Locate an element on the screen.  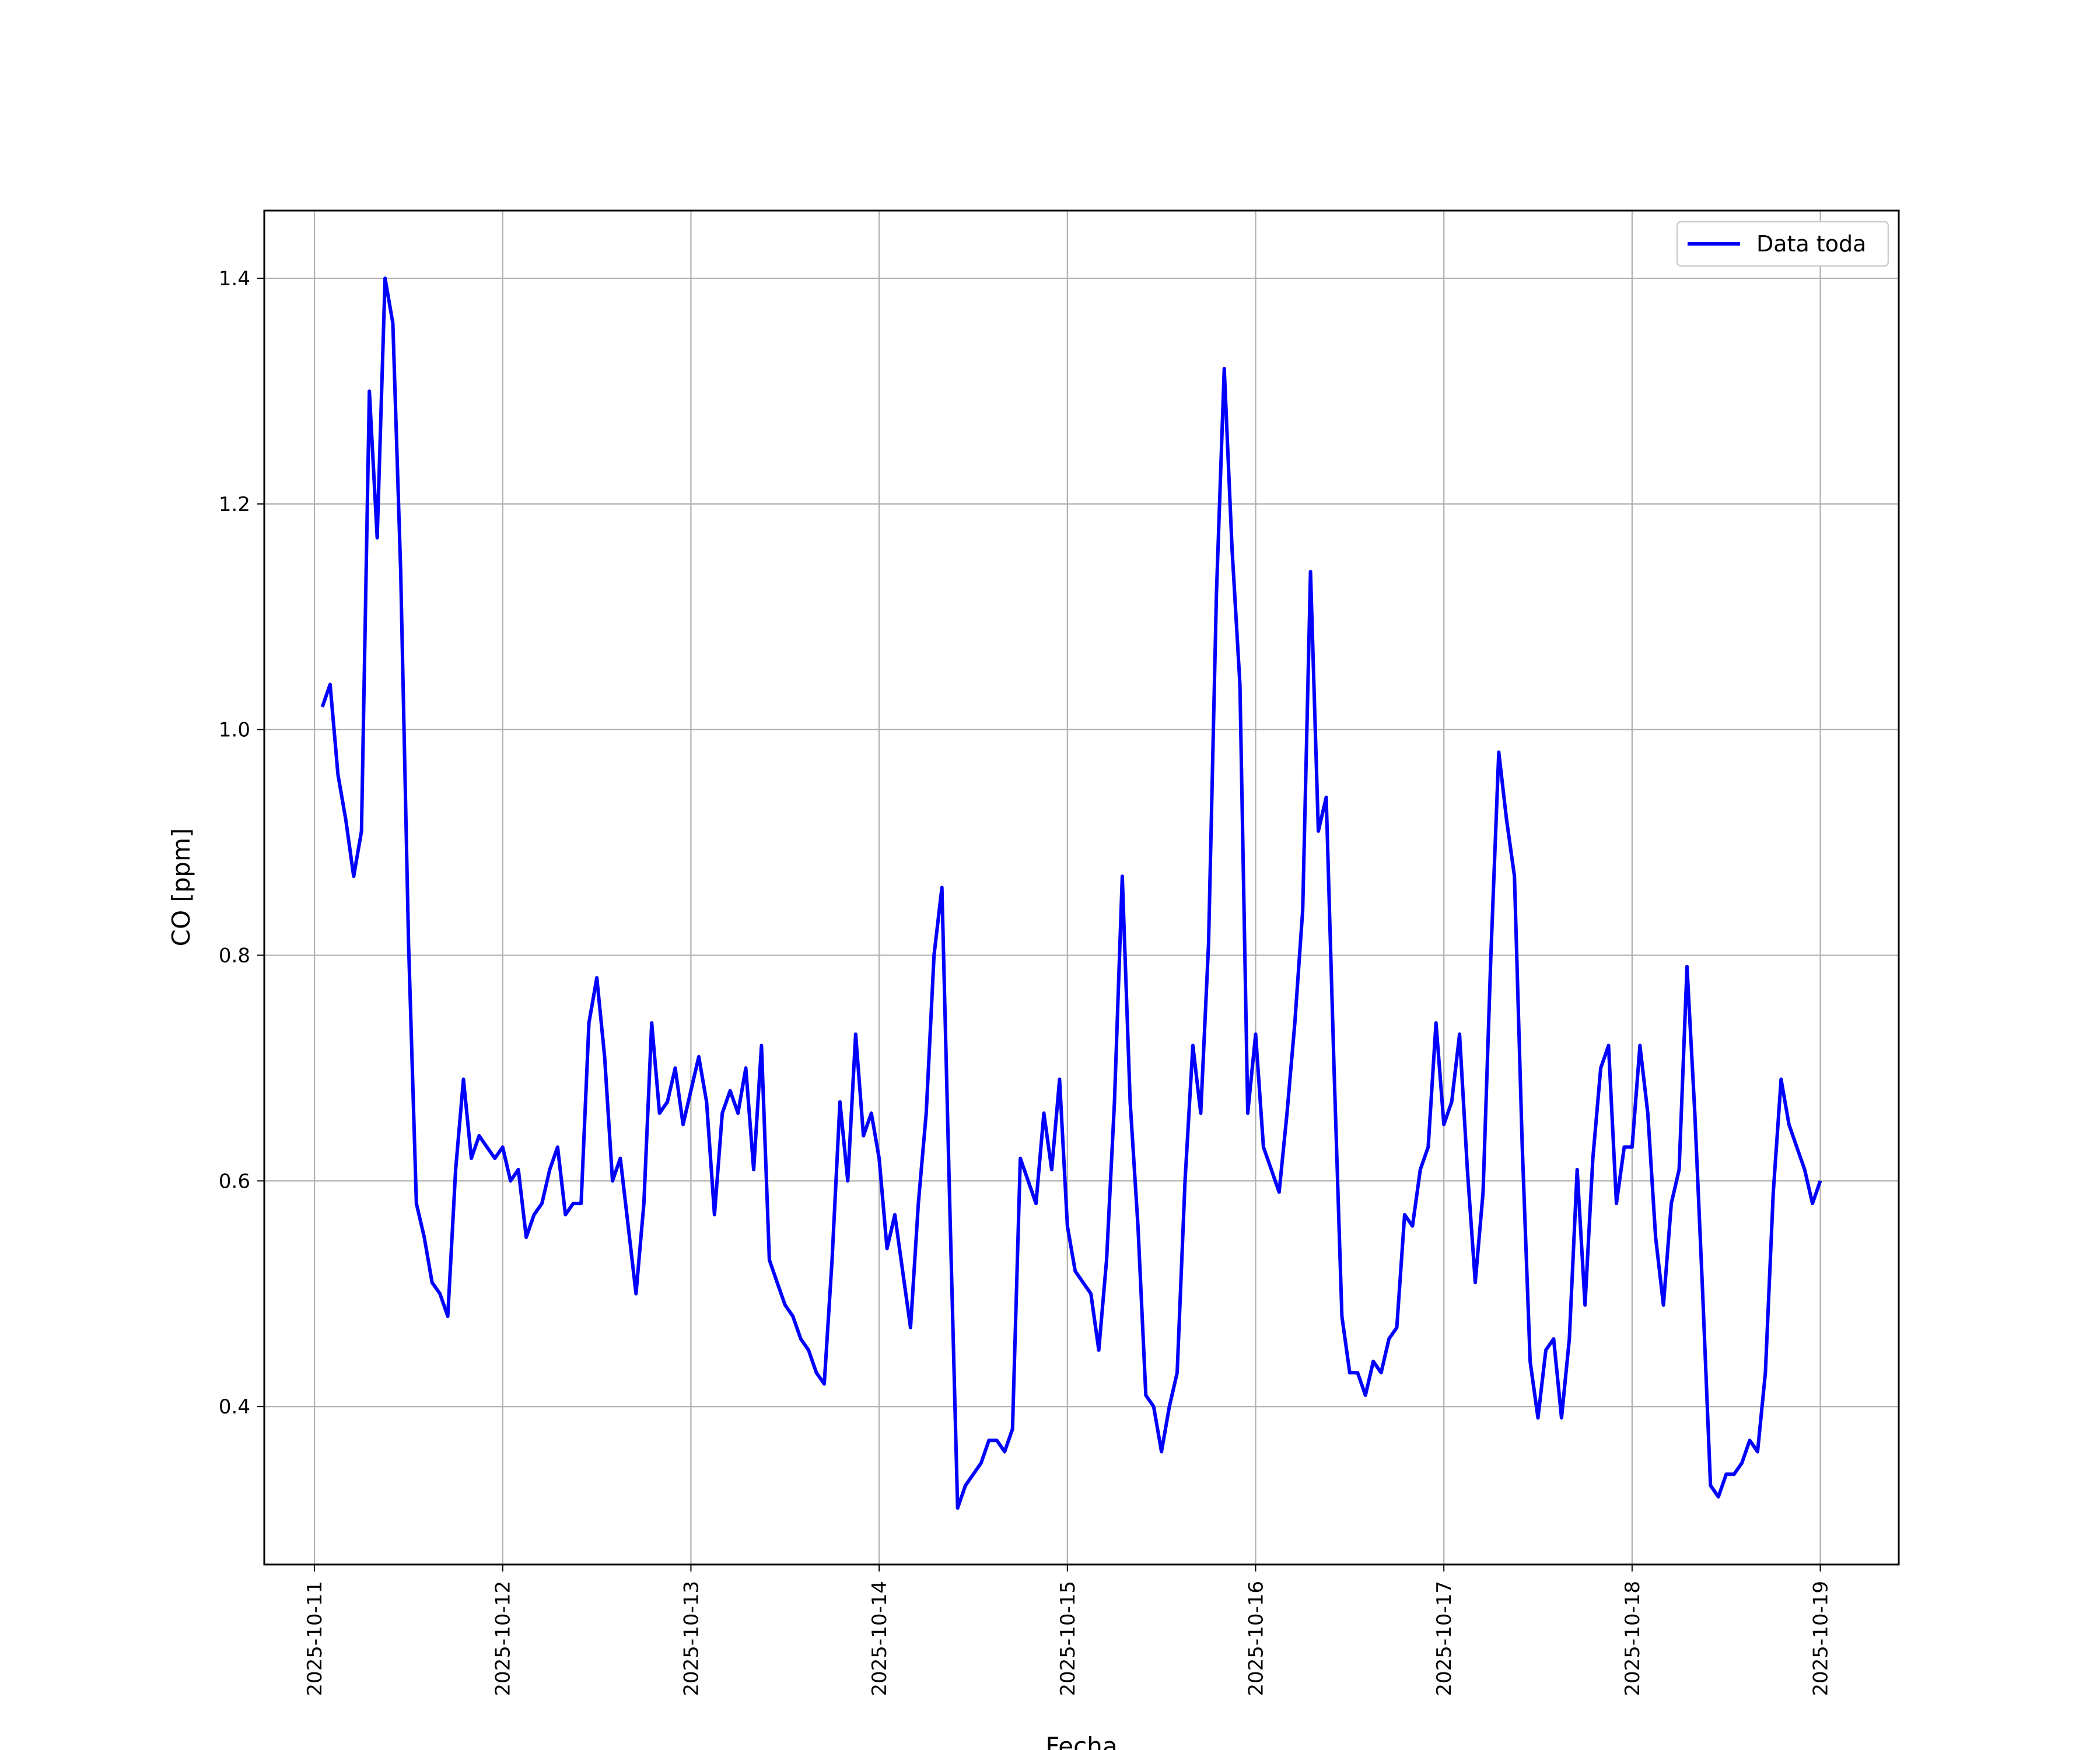
y-tick-label: 0.6 is located at coordinates (235, 1181).